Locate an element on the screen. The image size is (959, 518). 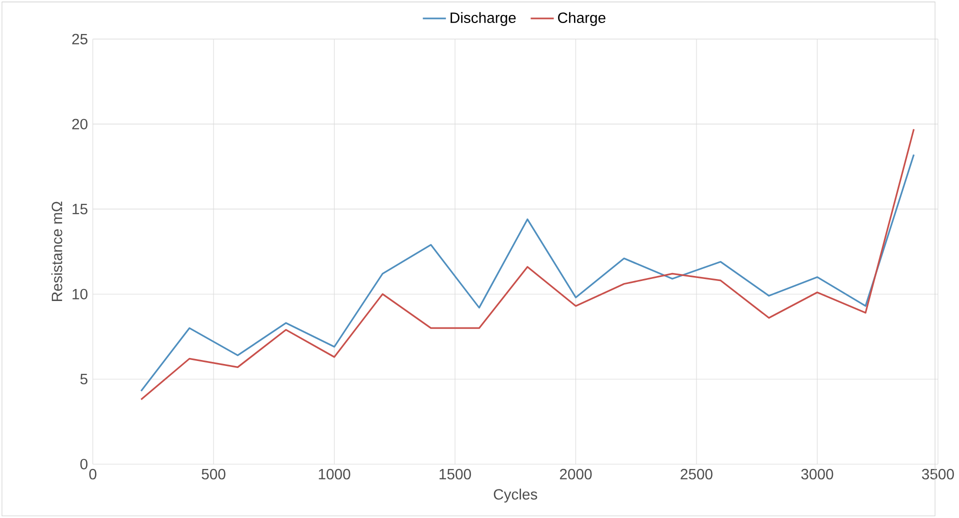
legend-label: Discharge is located at coordinates (483, 19).